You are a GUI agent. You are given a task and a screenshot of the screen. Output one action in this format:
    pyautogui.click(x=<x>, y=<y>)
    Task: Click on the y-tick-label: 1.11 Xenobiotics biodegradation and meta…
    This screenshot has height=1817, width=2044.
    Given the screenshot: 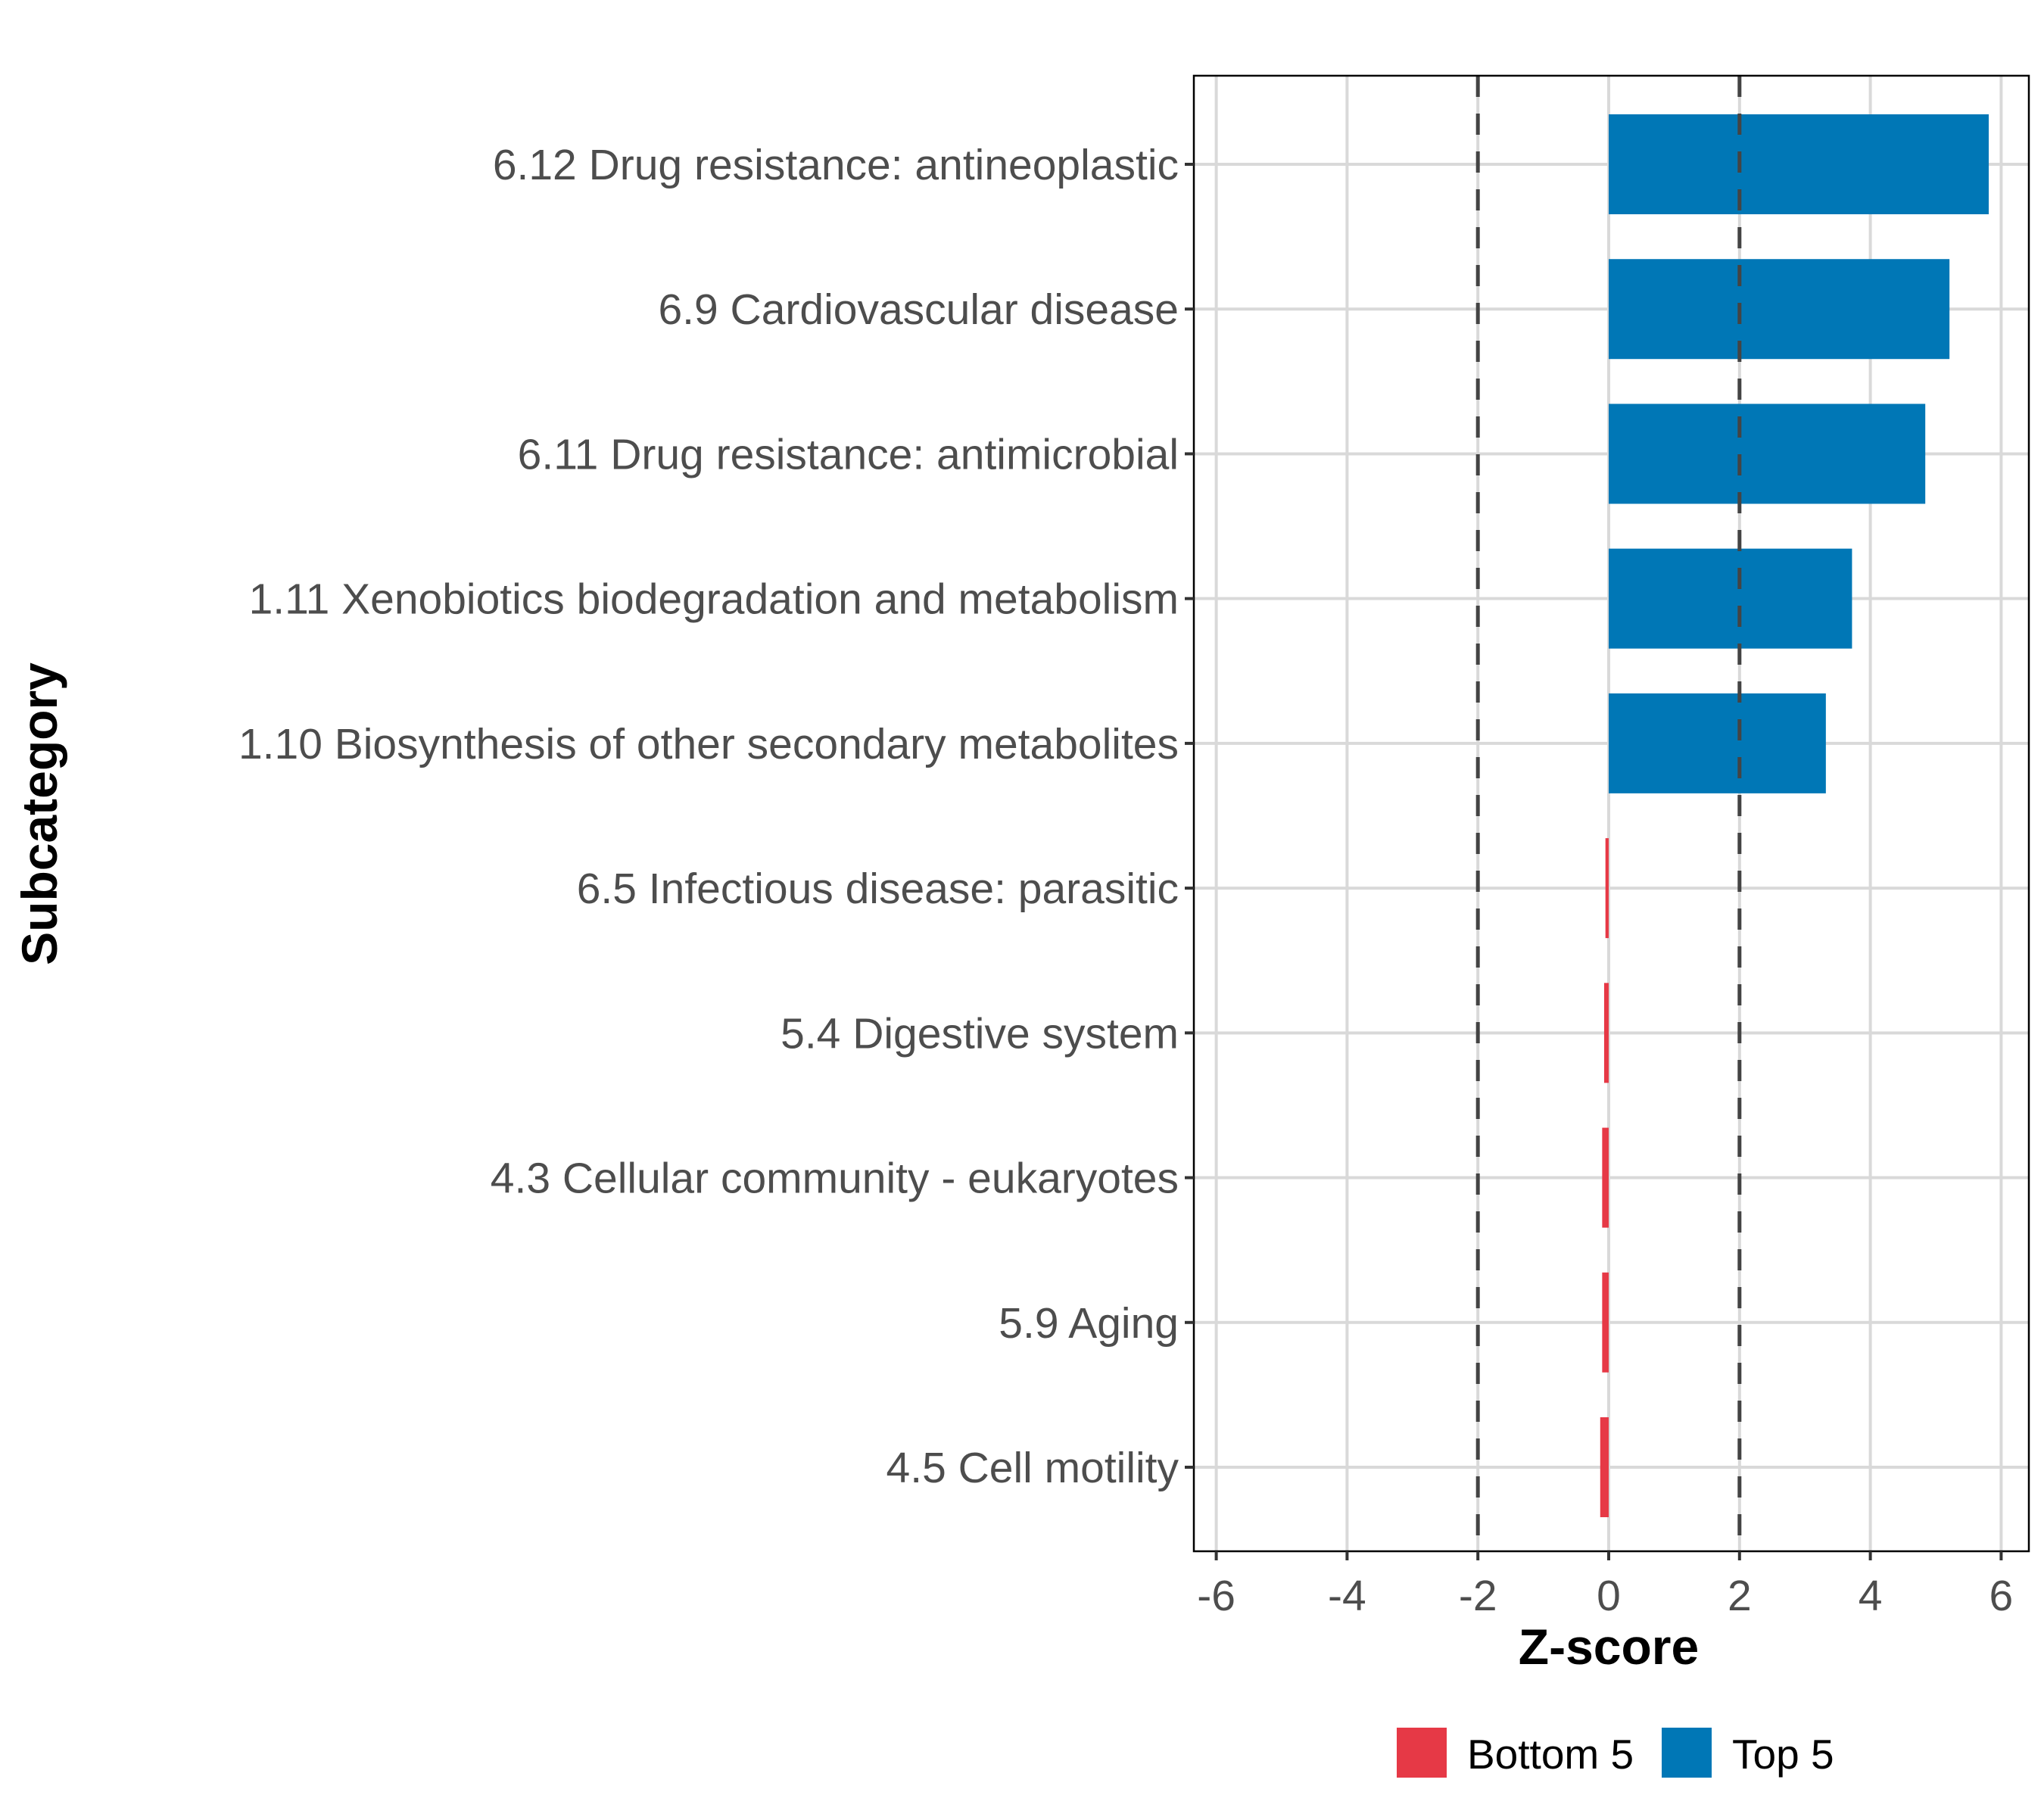 What is the action you would take?
    pyautogui.click(x=714, y=599)
    